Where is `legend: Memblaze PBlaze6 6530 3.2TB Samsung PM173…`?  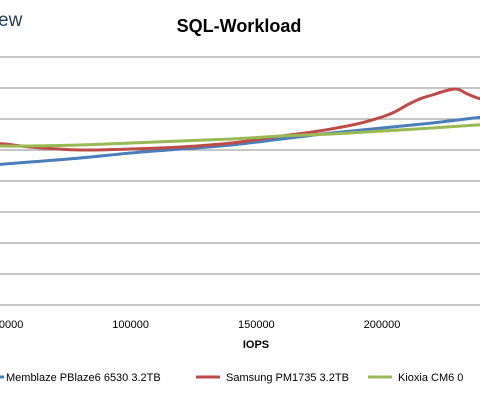
legend: Memblaze PBlaze6 6530 3.2TB Samsung PM173… is located at coordinates (231, 378).